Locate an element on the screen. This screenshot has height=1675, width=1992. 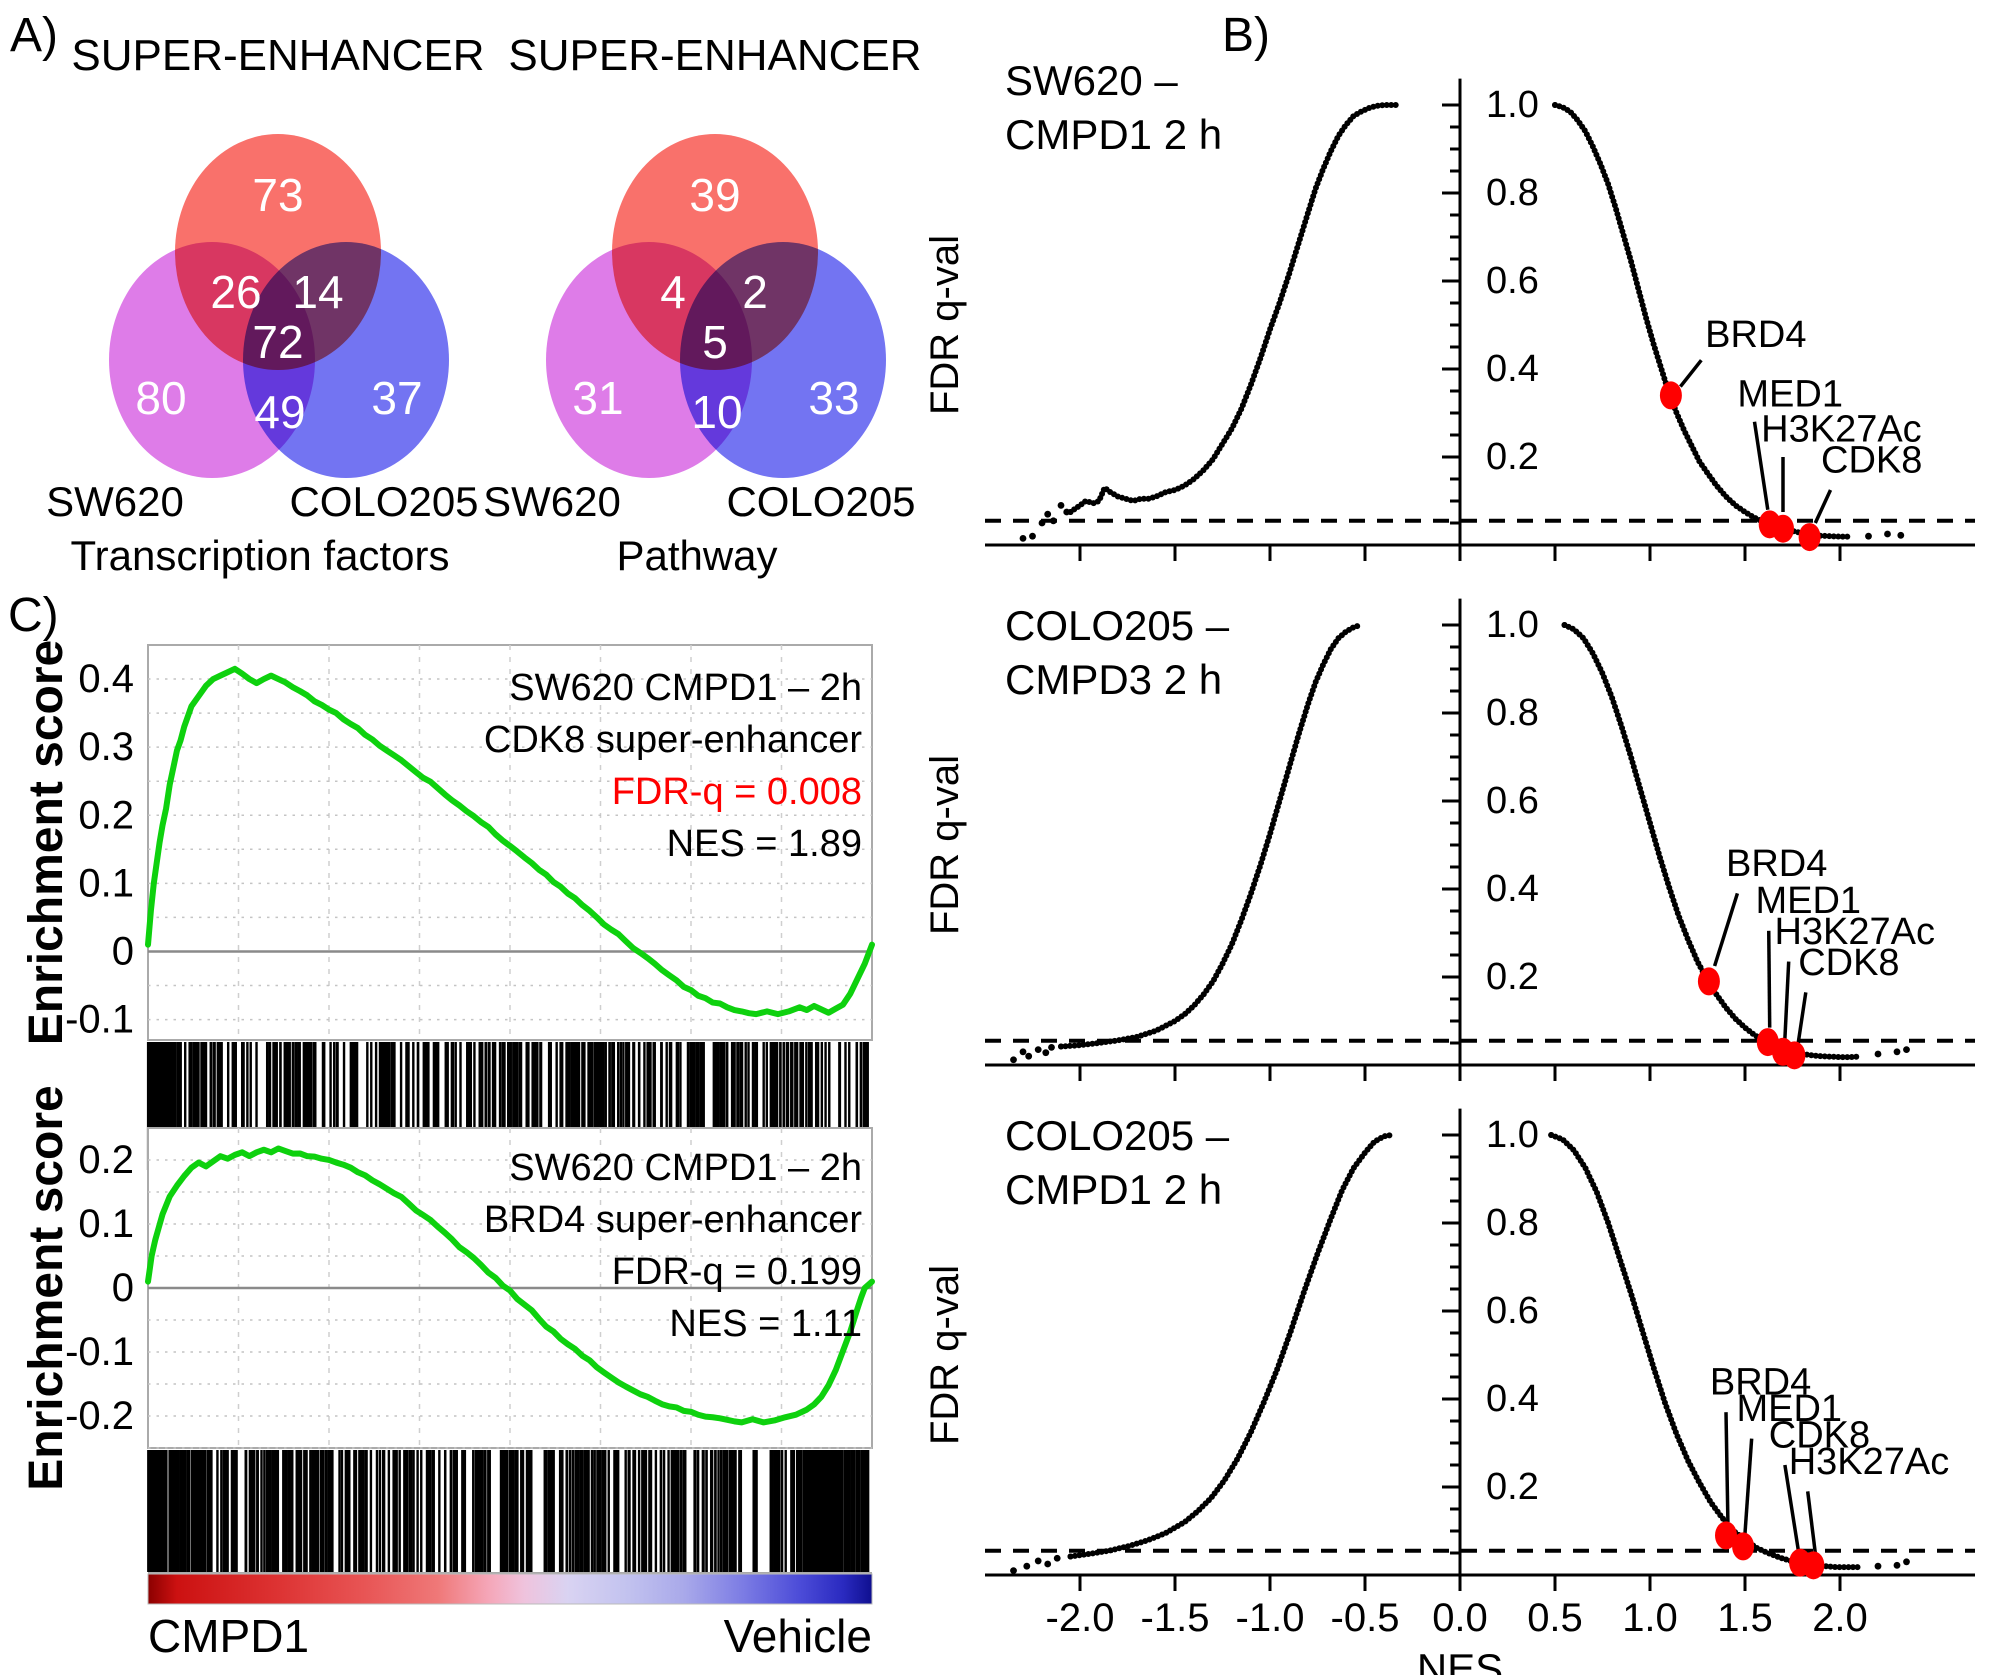
fdr-y-axis-label: FDR q-val is located at coordinates (945, 325).